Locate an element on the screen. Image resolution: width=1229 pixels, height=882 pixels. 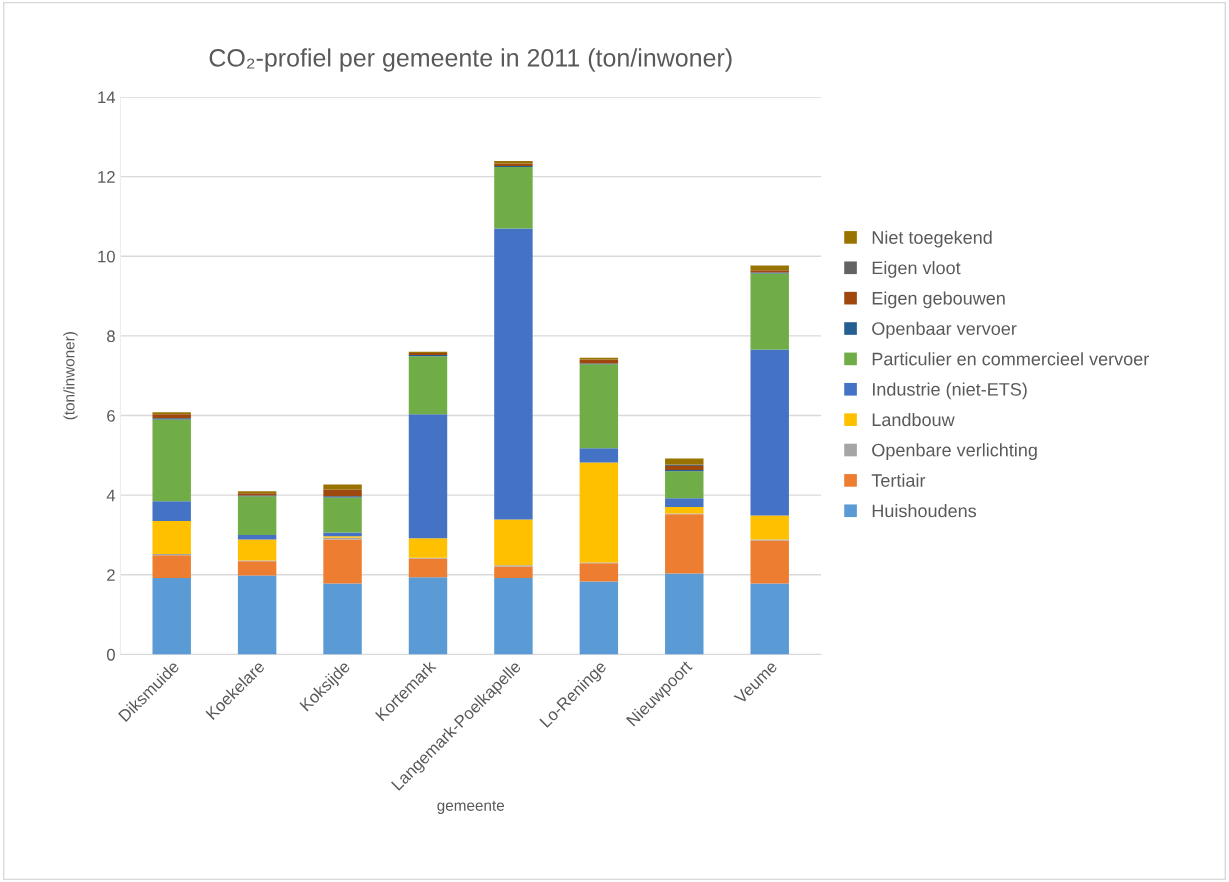
y-tick-label: 4 is located at coordinates (111, 495).